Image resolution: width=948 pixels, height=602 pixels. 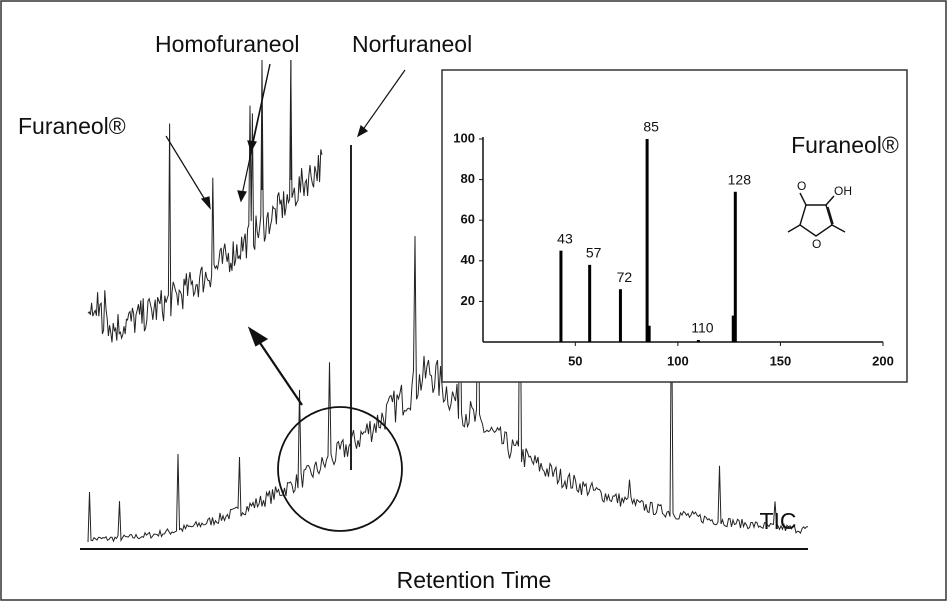 I want to click on peak-label: 72, so click(x=625, y=277).